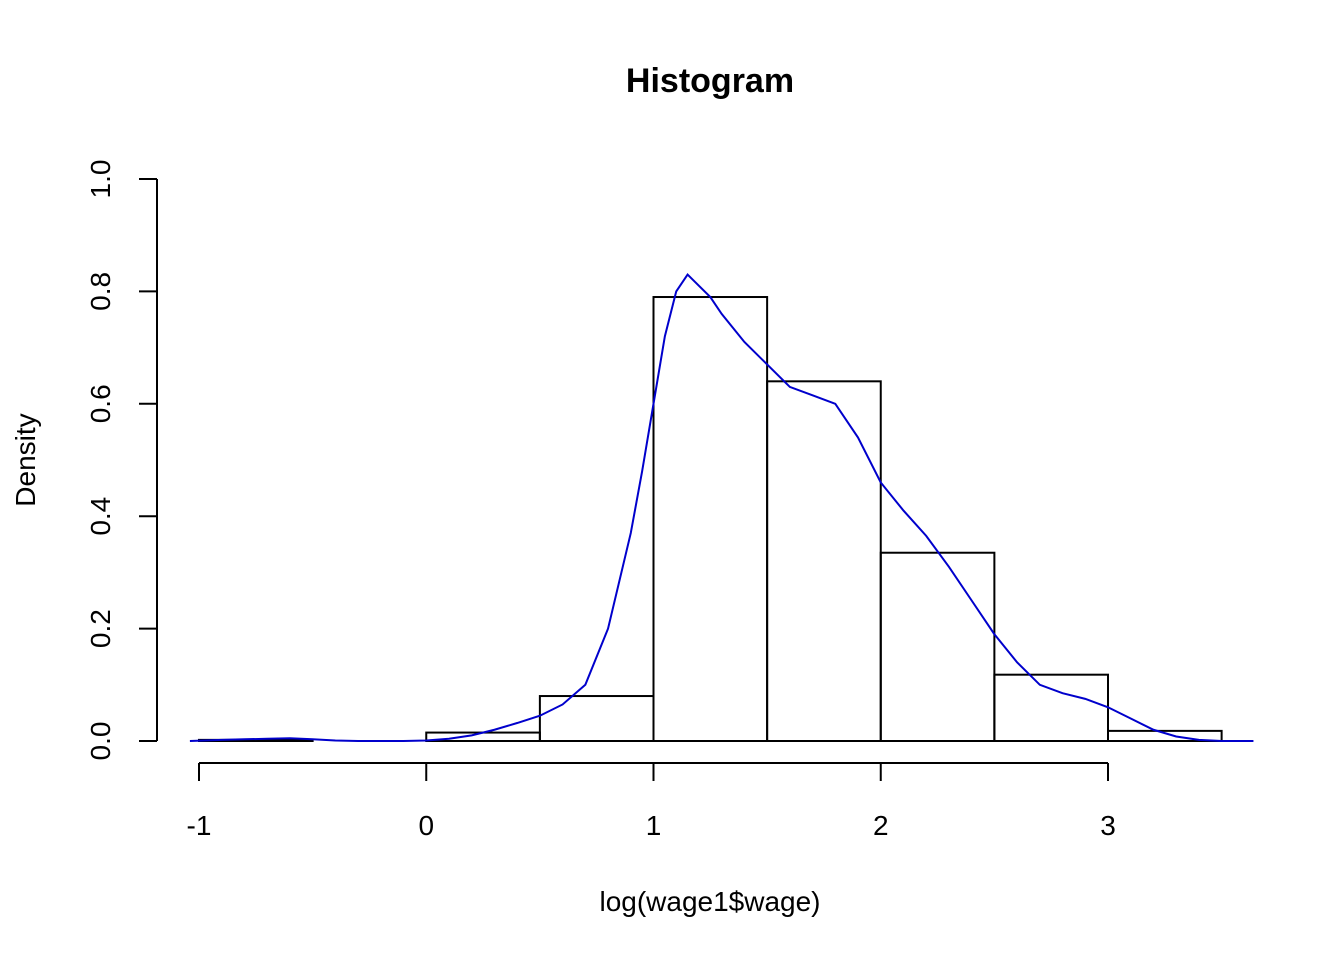 The height and width of the screenshot is (960, 1344). What do you see at coordinates (199, 825) in the screenshot?
I see `x-tick-label: -1` at bounding box center [199, 825].